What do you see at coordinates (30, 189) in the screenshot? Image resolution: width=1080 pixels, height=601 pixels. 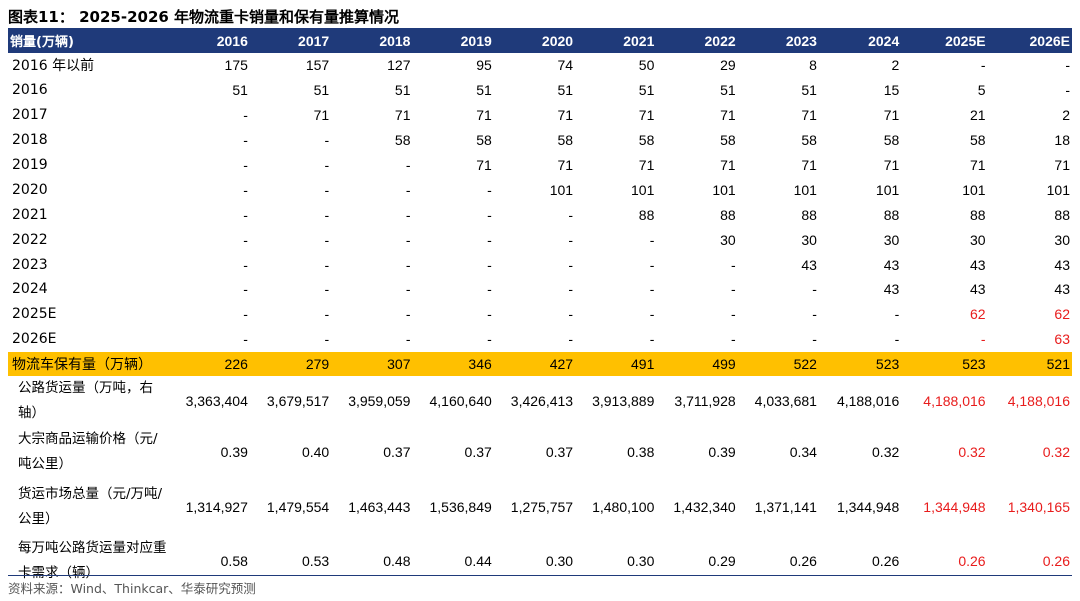 I see `row-label: 2020` at bounding box center [30, 189].